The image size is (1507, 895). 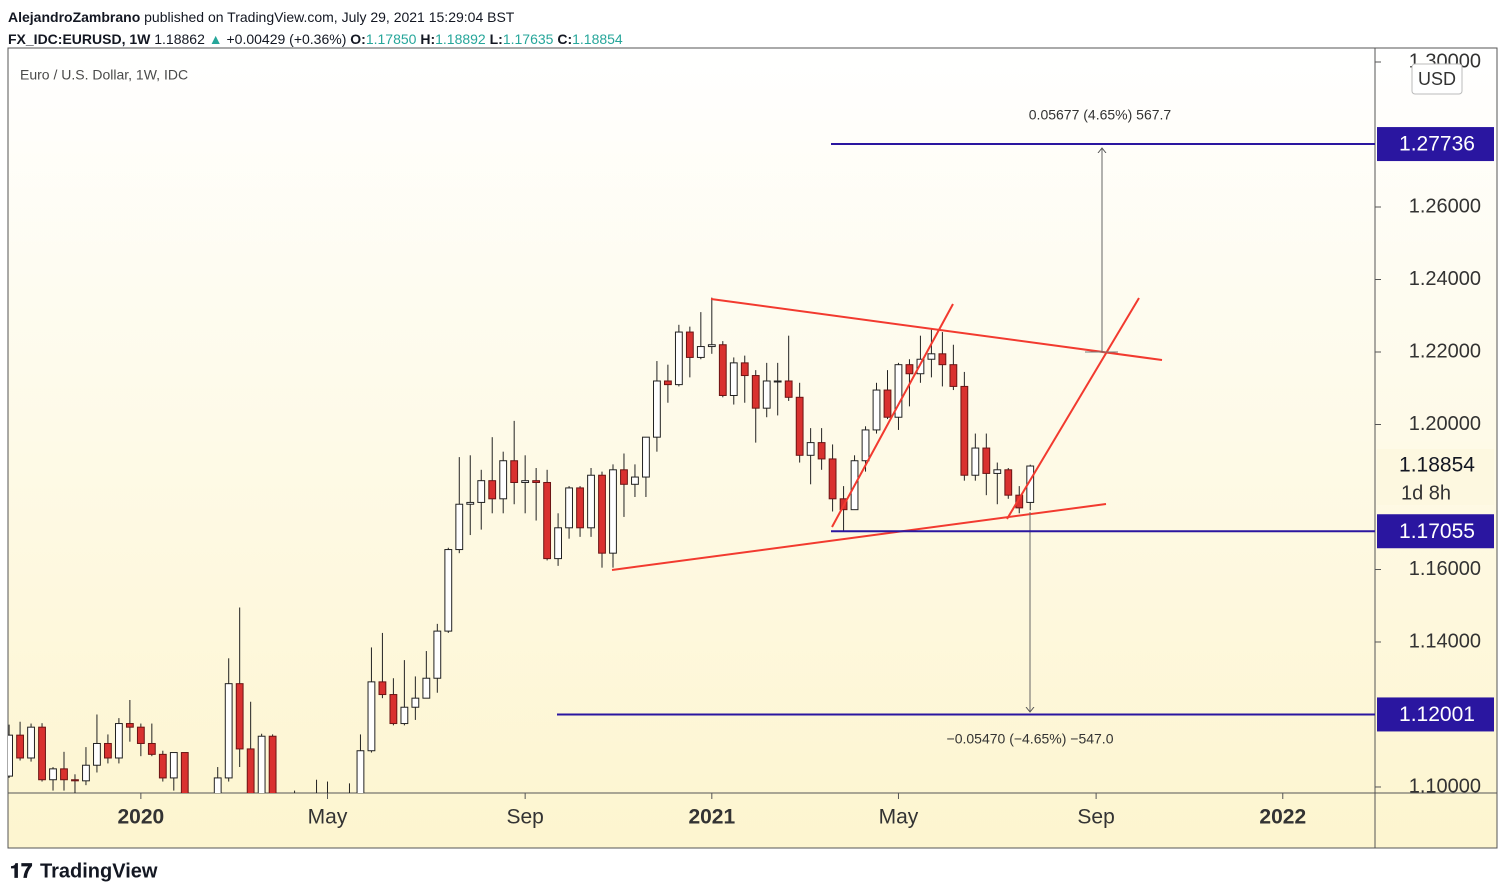 What do you see at coordinates (1445, 351) in the screenshot?
I see `y-tick-label: 1.22000` at bounding box center [1445, 351].